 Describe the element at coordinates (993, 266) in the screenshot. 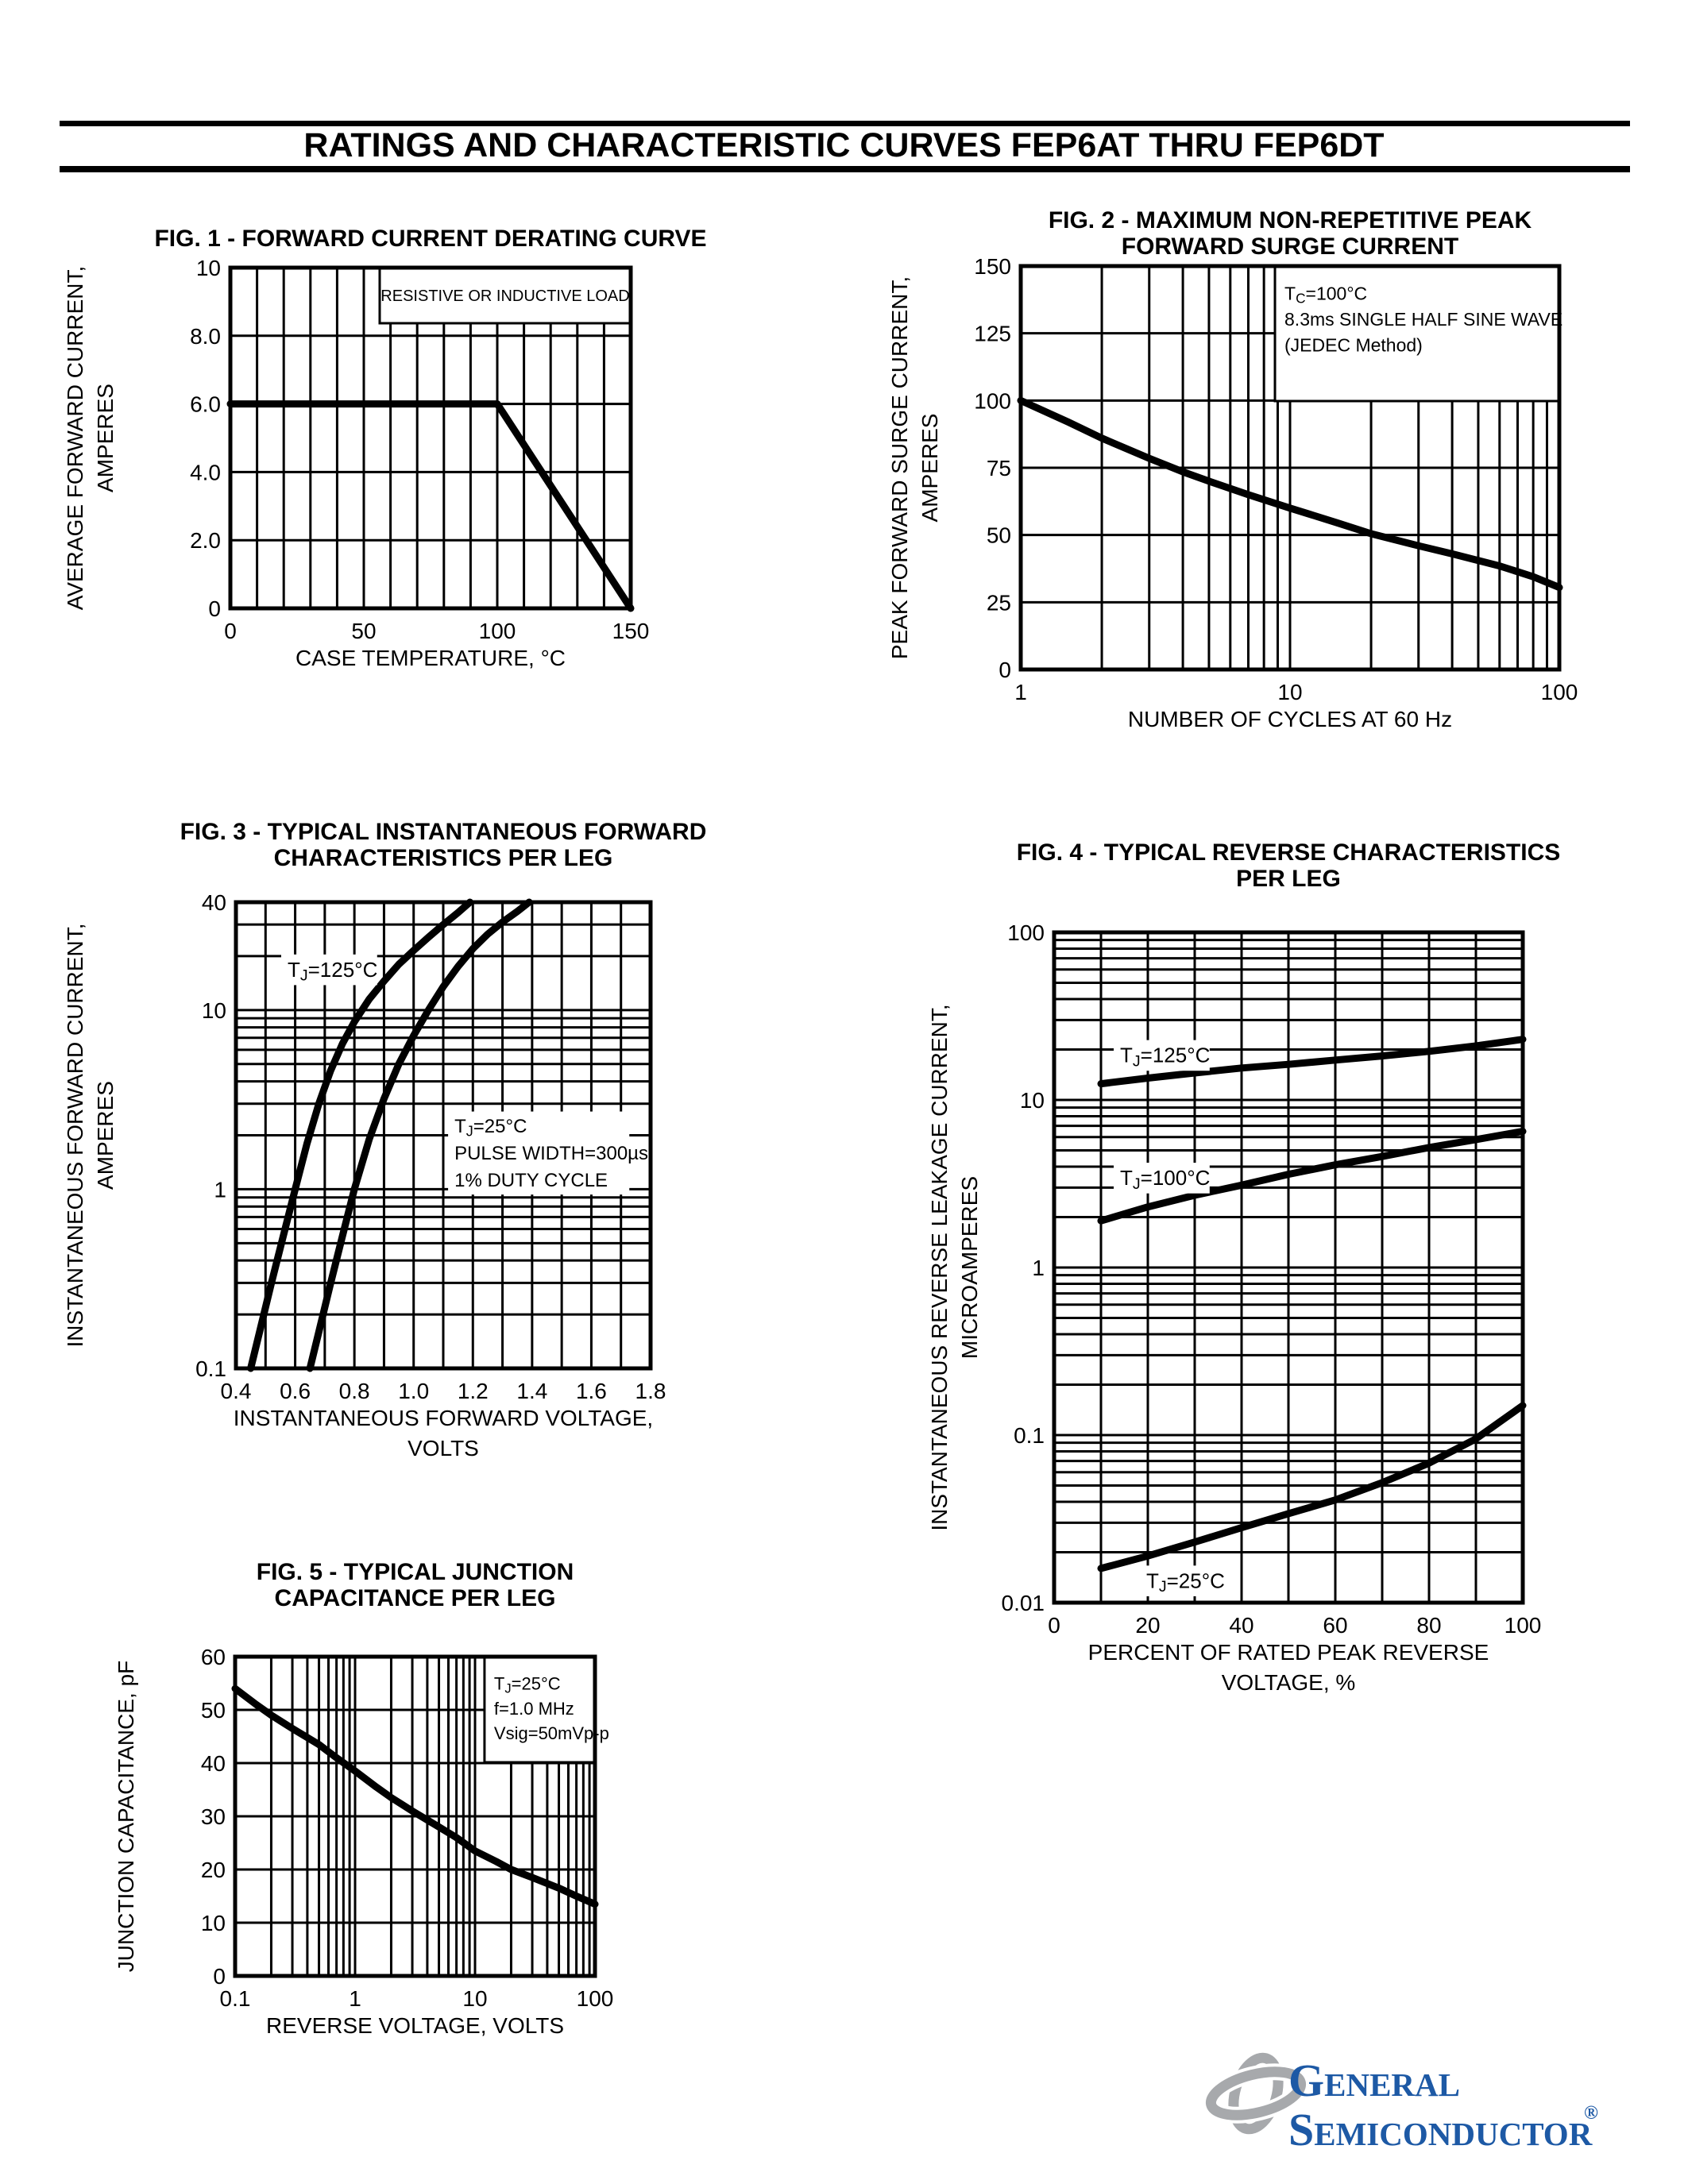

I see `y-tick-label: 150` at that location.